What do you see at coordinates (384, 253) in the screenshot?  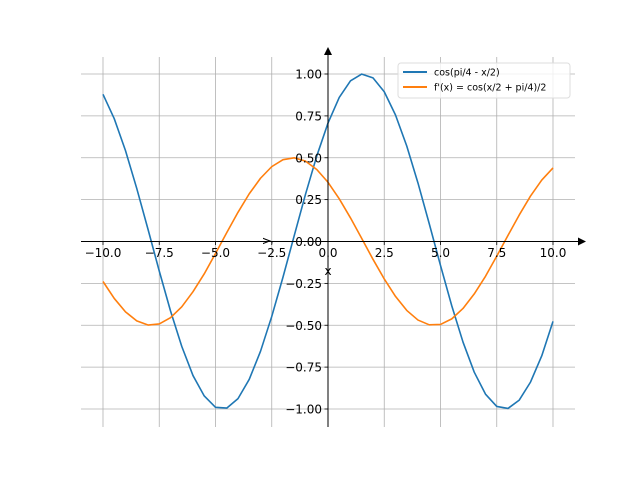 I see `x-tick-label: 2.5` at bounding box center [384, 253].